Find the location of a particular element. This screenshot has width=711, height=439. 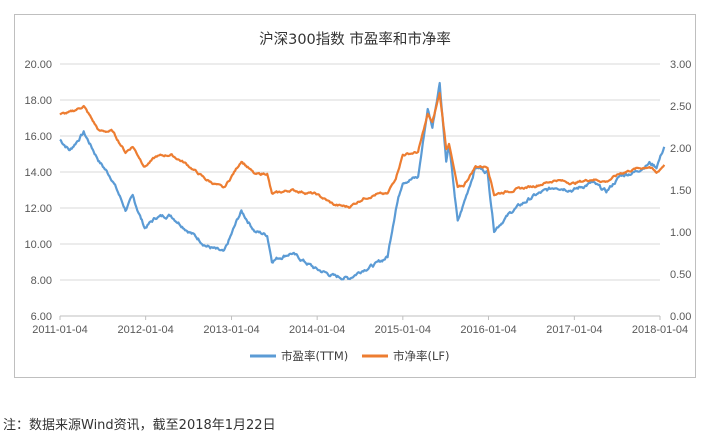

right-tick-label: 1.50 is located at coordinates (680, 191).